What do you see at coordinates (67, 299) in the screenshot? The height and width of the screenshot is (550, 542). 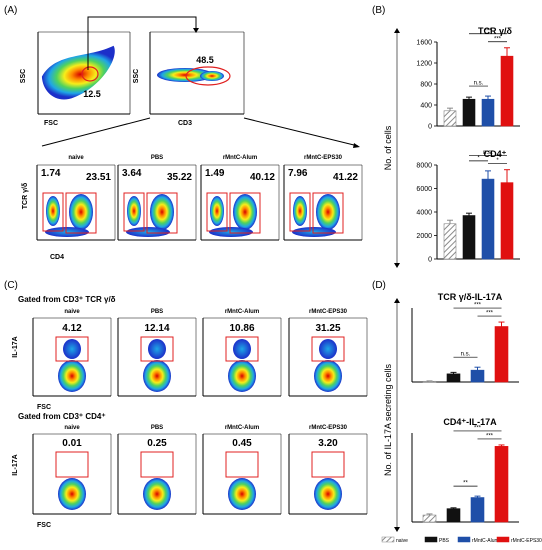 I see `row-title: Gated from CD3⁺ TCR γ/δ` at bounding box center [67, 299].